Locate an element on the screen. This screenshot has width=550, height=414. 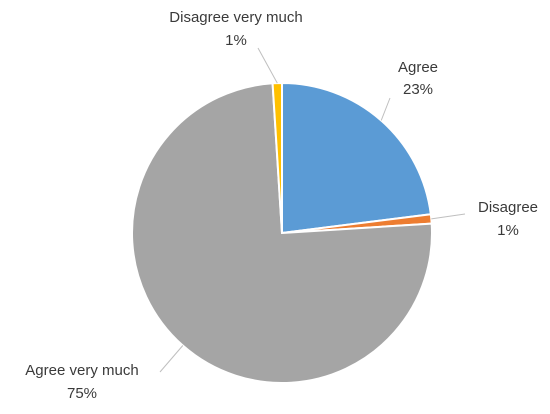
data-label-percent-disagree-very-much: 1% is located at coordinates (236, 40).